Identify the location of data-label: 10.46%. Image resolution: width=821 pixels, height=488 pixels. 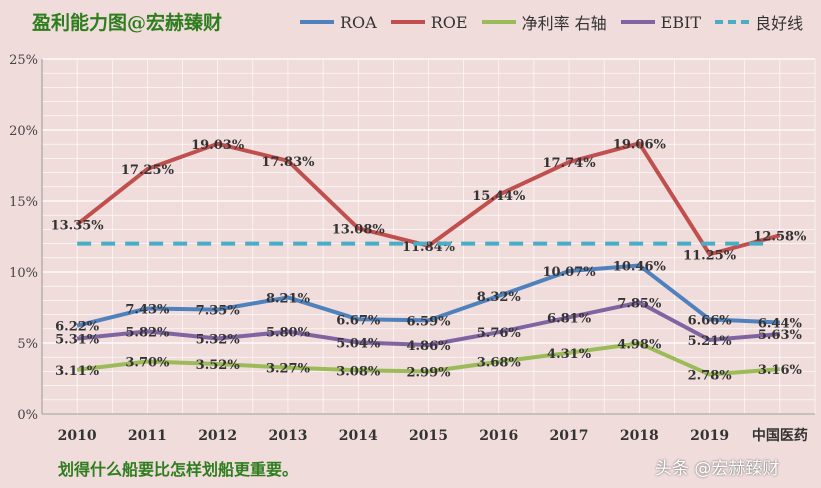
(640, 266).